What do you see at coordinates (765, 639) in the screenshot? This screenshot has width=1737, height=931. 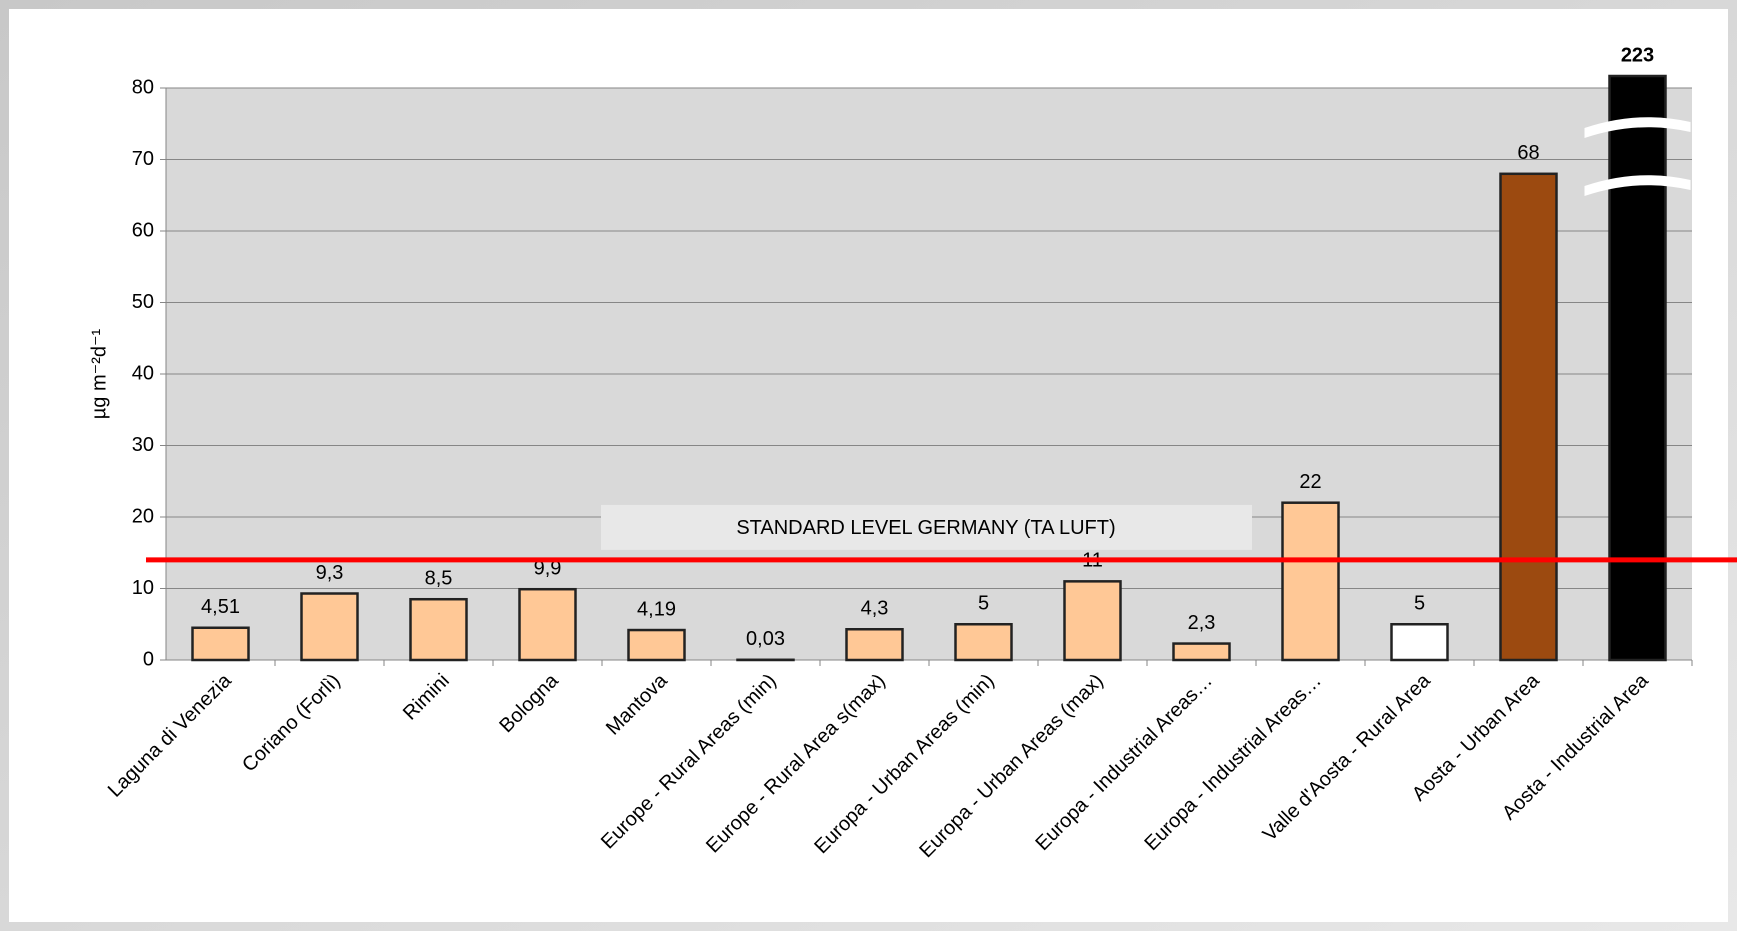 I see `data-label: 0,03` at bounding box center [765, 639].